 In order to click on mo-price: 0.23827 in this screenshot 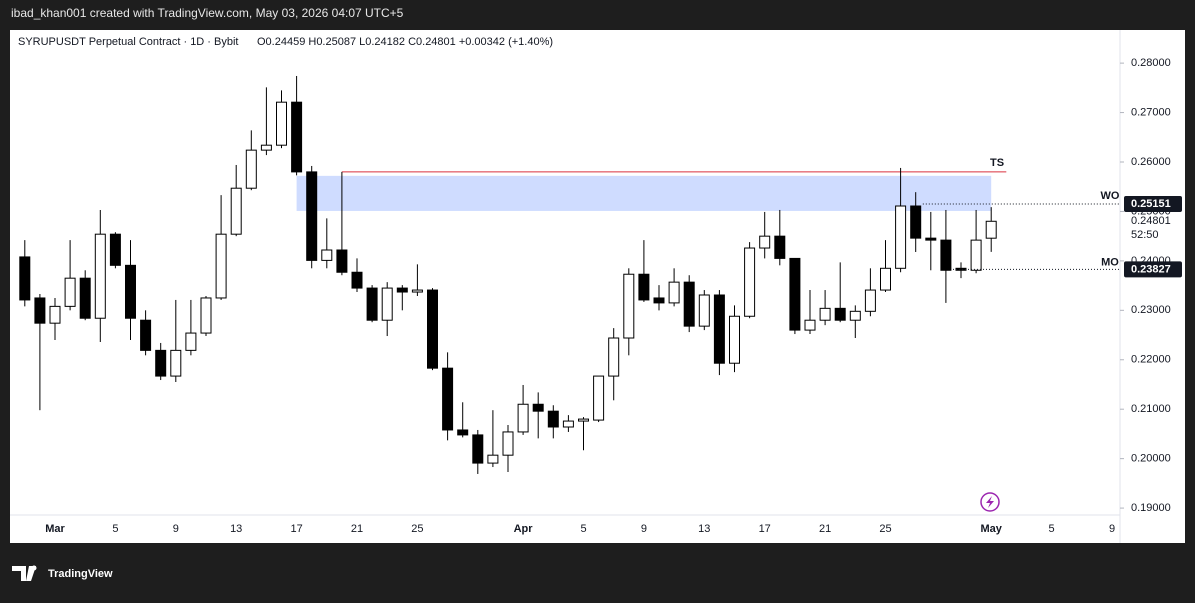, I will do `click(1151, 269)`.